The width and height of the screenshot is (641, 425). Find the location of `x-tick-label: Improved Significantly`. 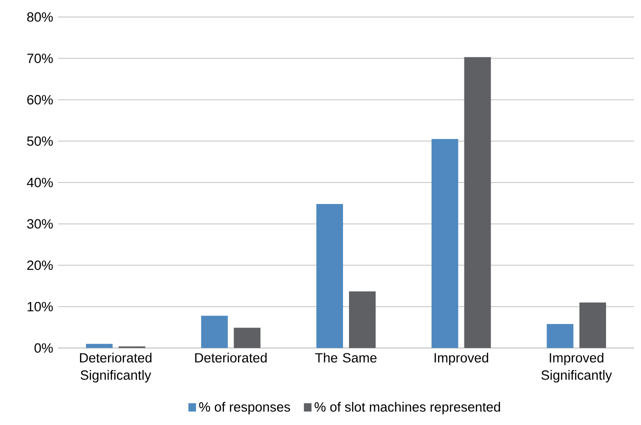

x-tick-label: Improved Significantly is located at coordinates (576, 367).